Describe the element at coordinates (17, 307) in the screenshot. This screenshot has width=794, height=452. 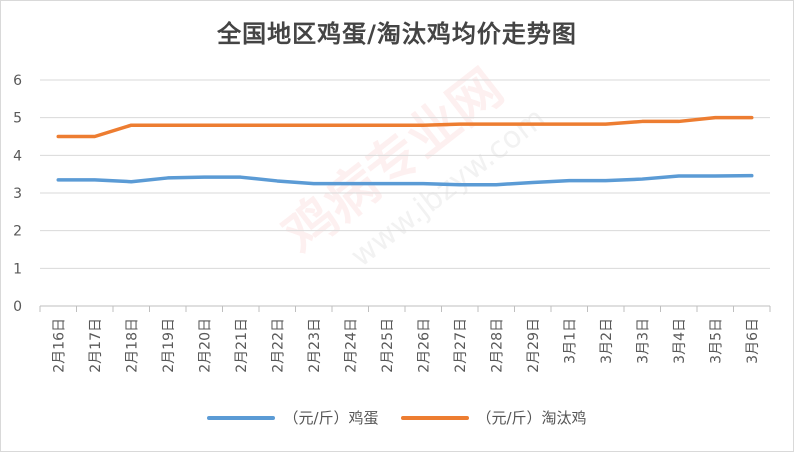
I see `y-tick-label: 0` at that location.